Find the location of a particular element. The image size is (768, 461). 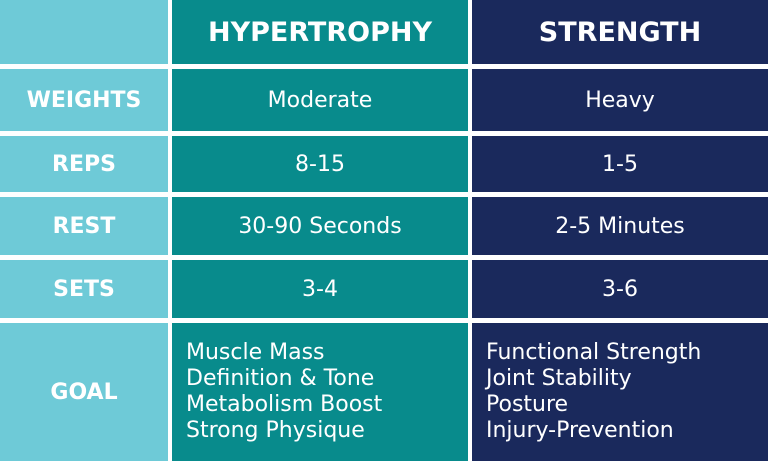

table-cell: 30-90 Seconds is located at coordinates (320, 226).